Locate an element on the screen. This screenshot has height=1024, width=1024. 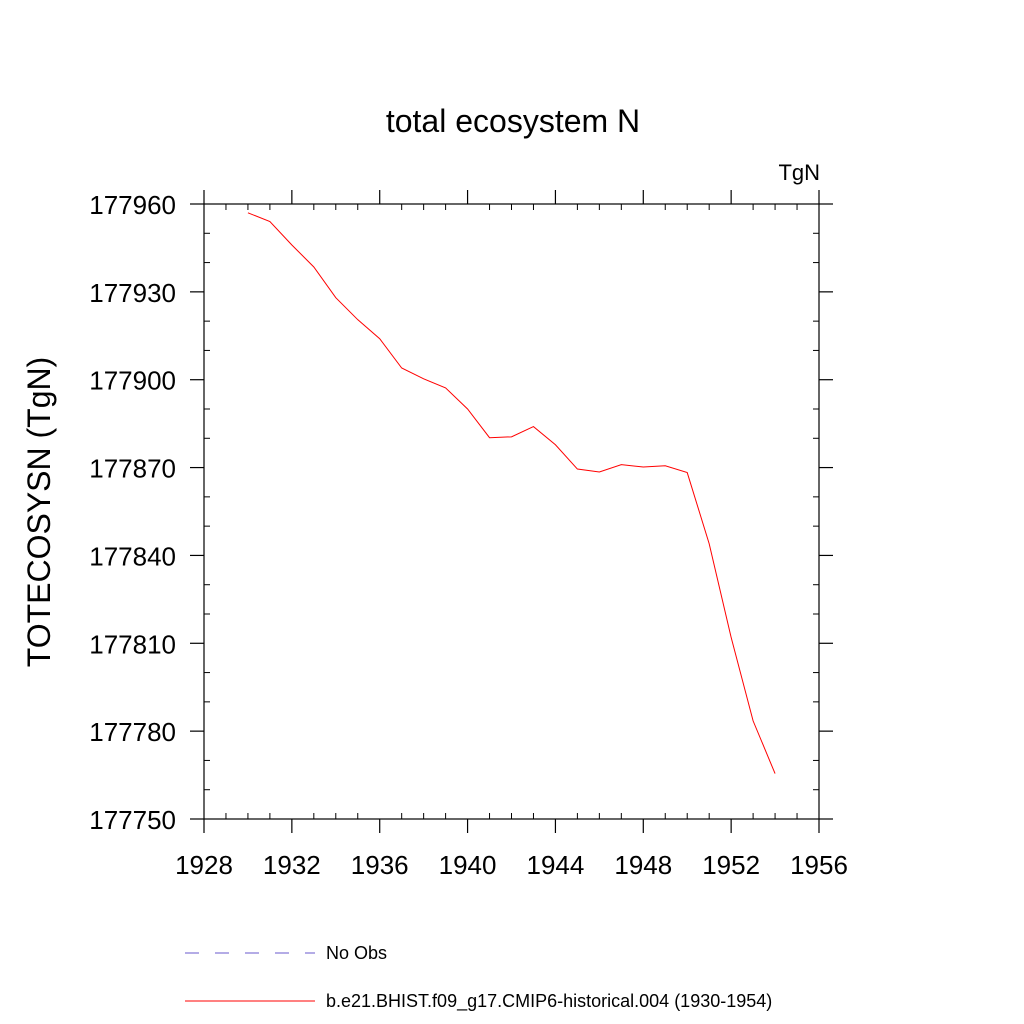
y-tick-label: 177900 is located at coordinates (132, 381).